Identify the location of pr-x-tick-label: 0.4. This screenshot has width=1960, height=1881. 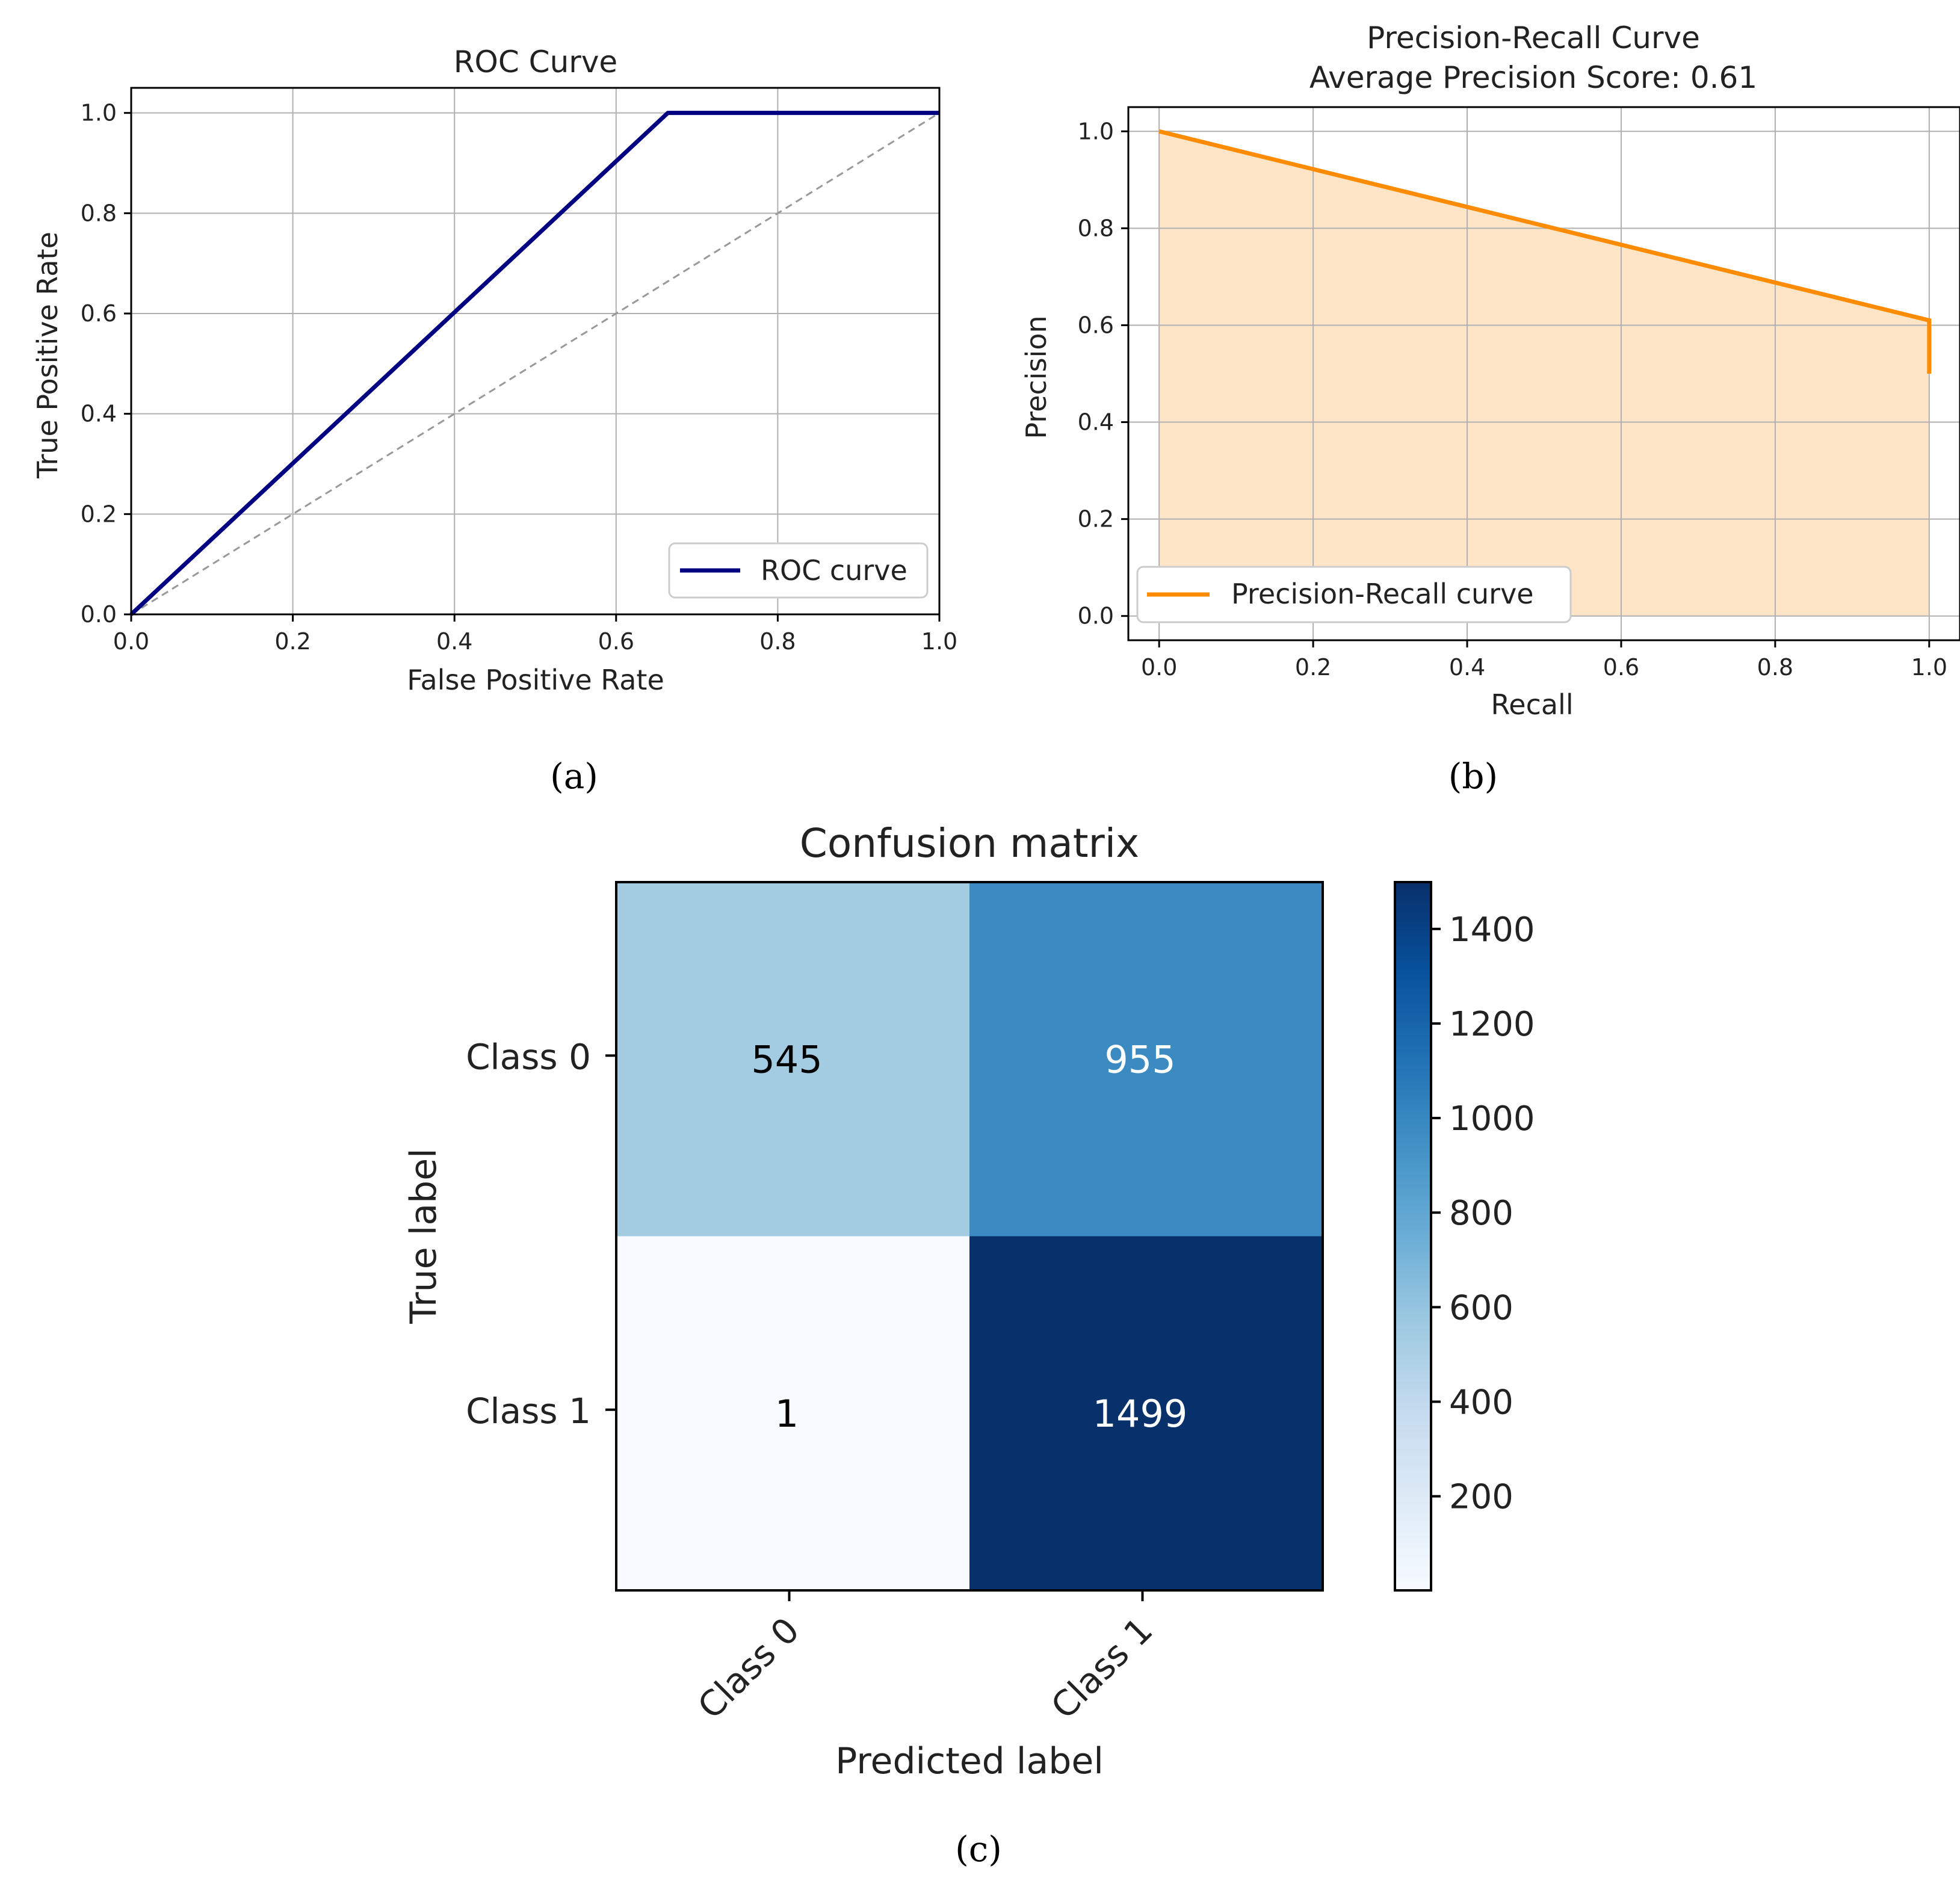
(1467, 668).